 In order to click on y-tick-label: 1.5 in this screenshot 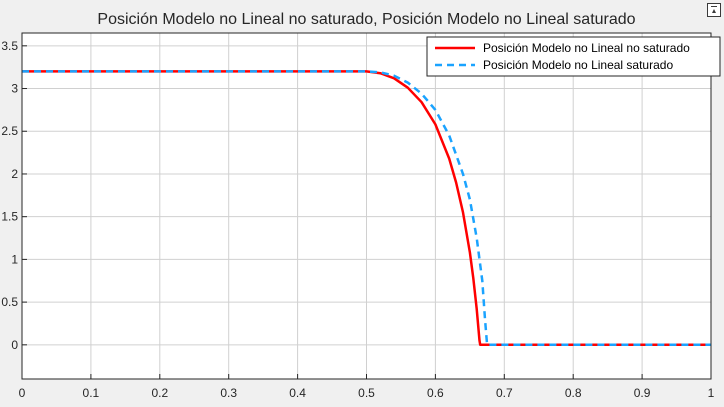, I will do `click(9, 217)`.